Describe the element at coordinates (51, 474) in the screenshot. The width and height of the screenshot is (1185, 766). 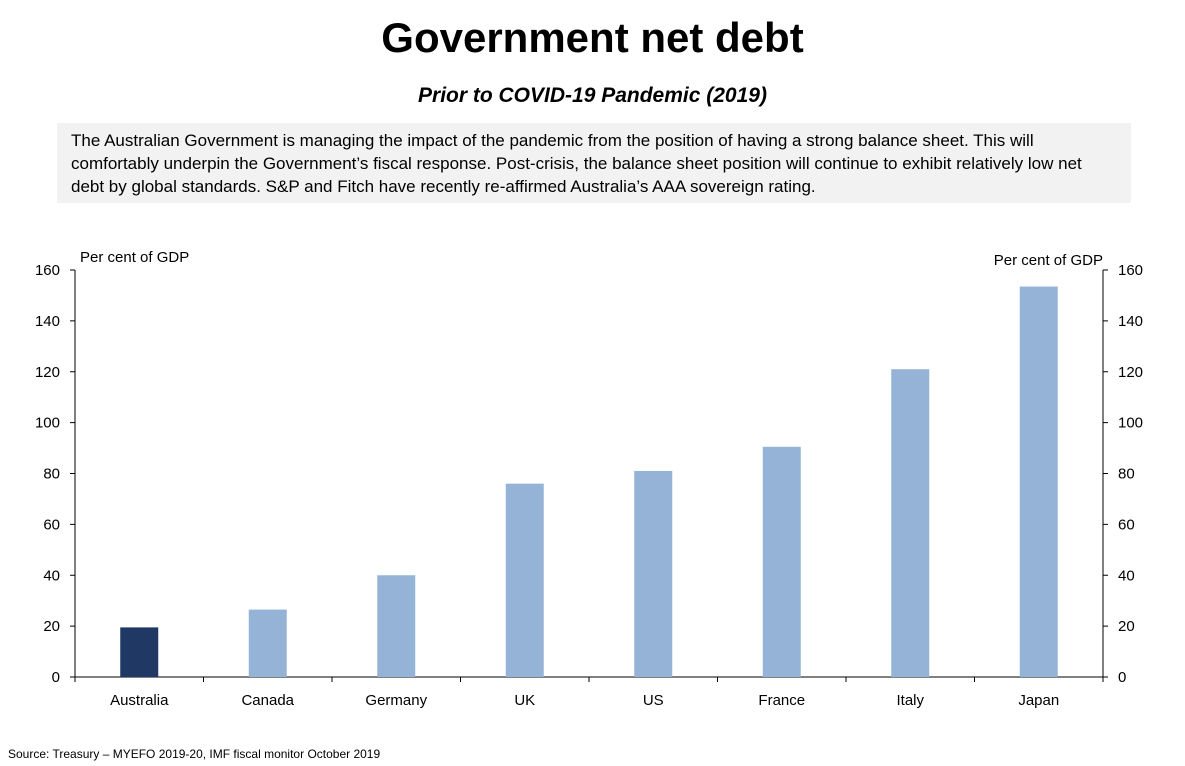
I see `y-tick-label-left: 80` at that location.